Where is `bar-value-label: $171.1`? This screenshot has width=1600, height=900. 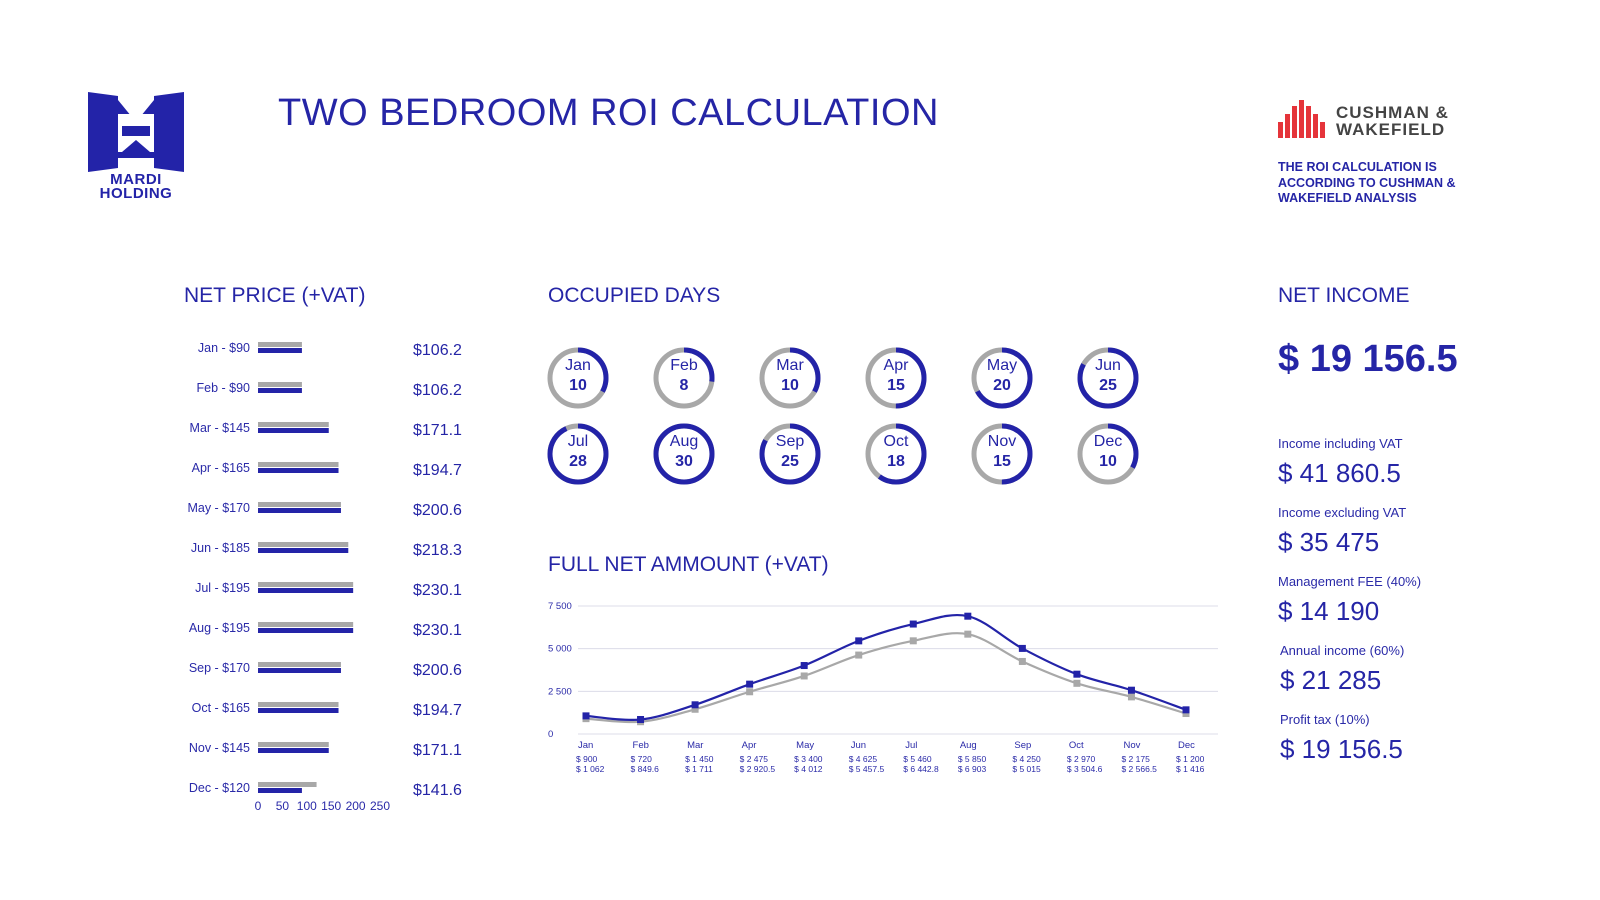
bar-value-label: $171.1 is located at coordinates (437, 430).